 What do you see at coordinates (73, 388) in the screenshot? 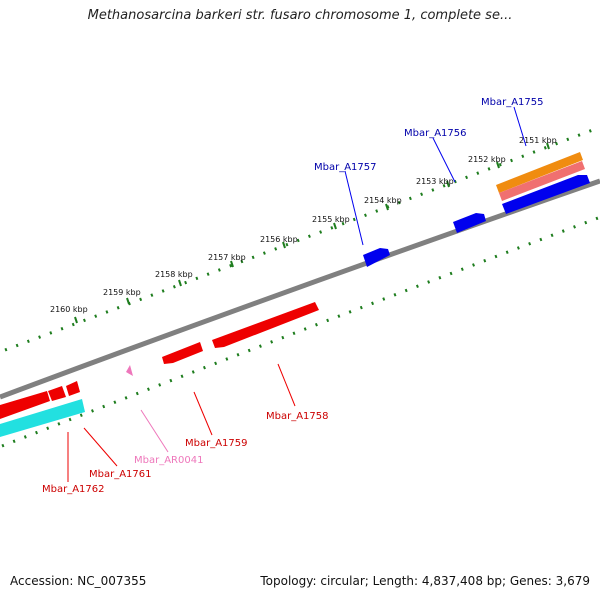
I see `gene-arrow-Mbar_A1761` at bounding box center [73, 388].